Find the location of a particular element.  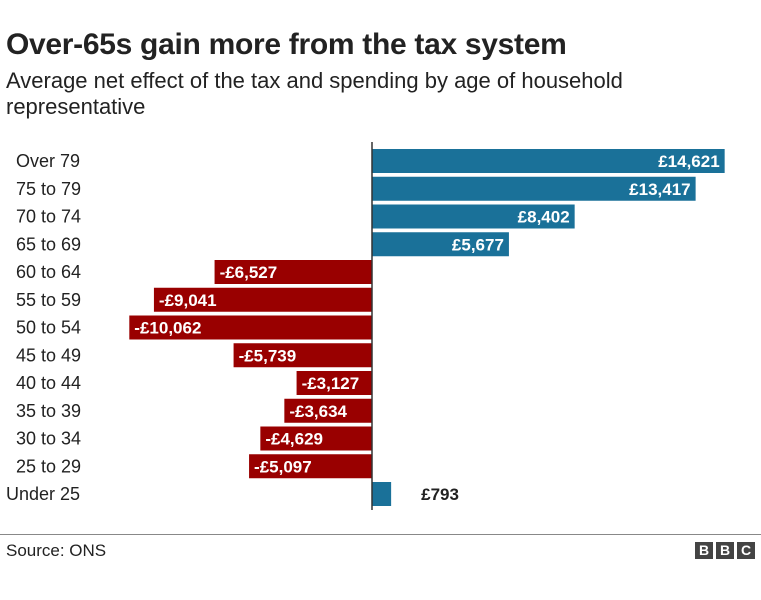

category-label: 70 to 74 is located at coordinates (48, 217).